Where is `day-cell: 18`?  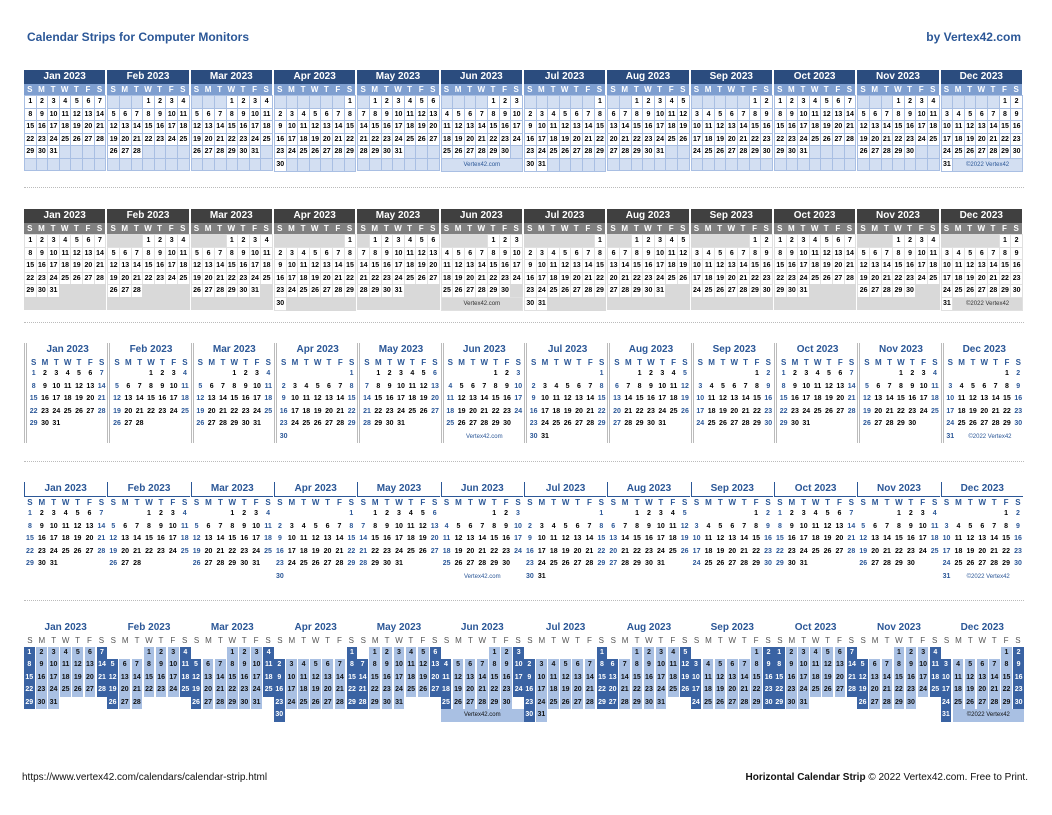 day-cell: 18 is located at coordinates (708, 551).